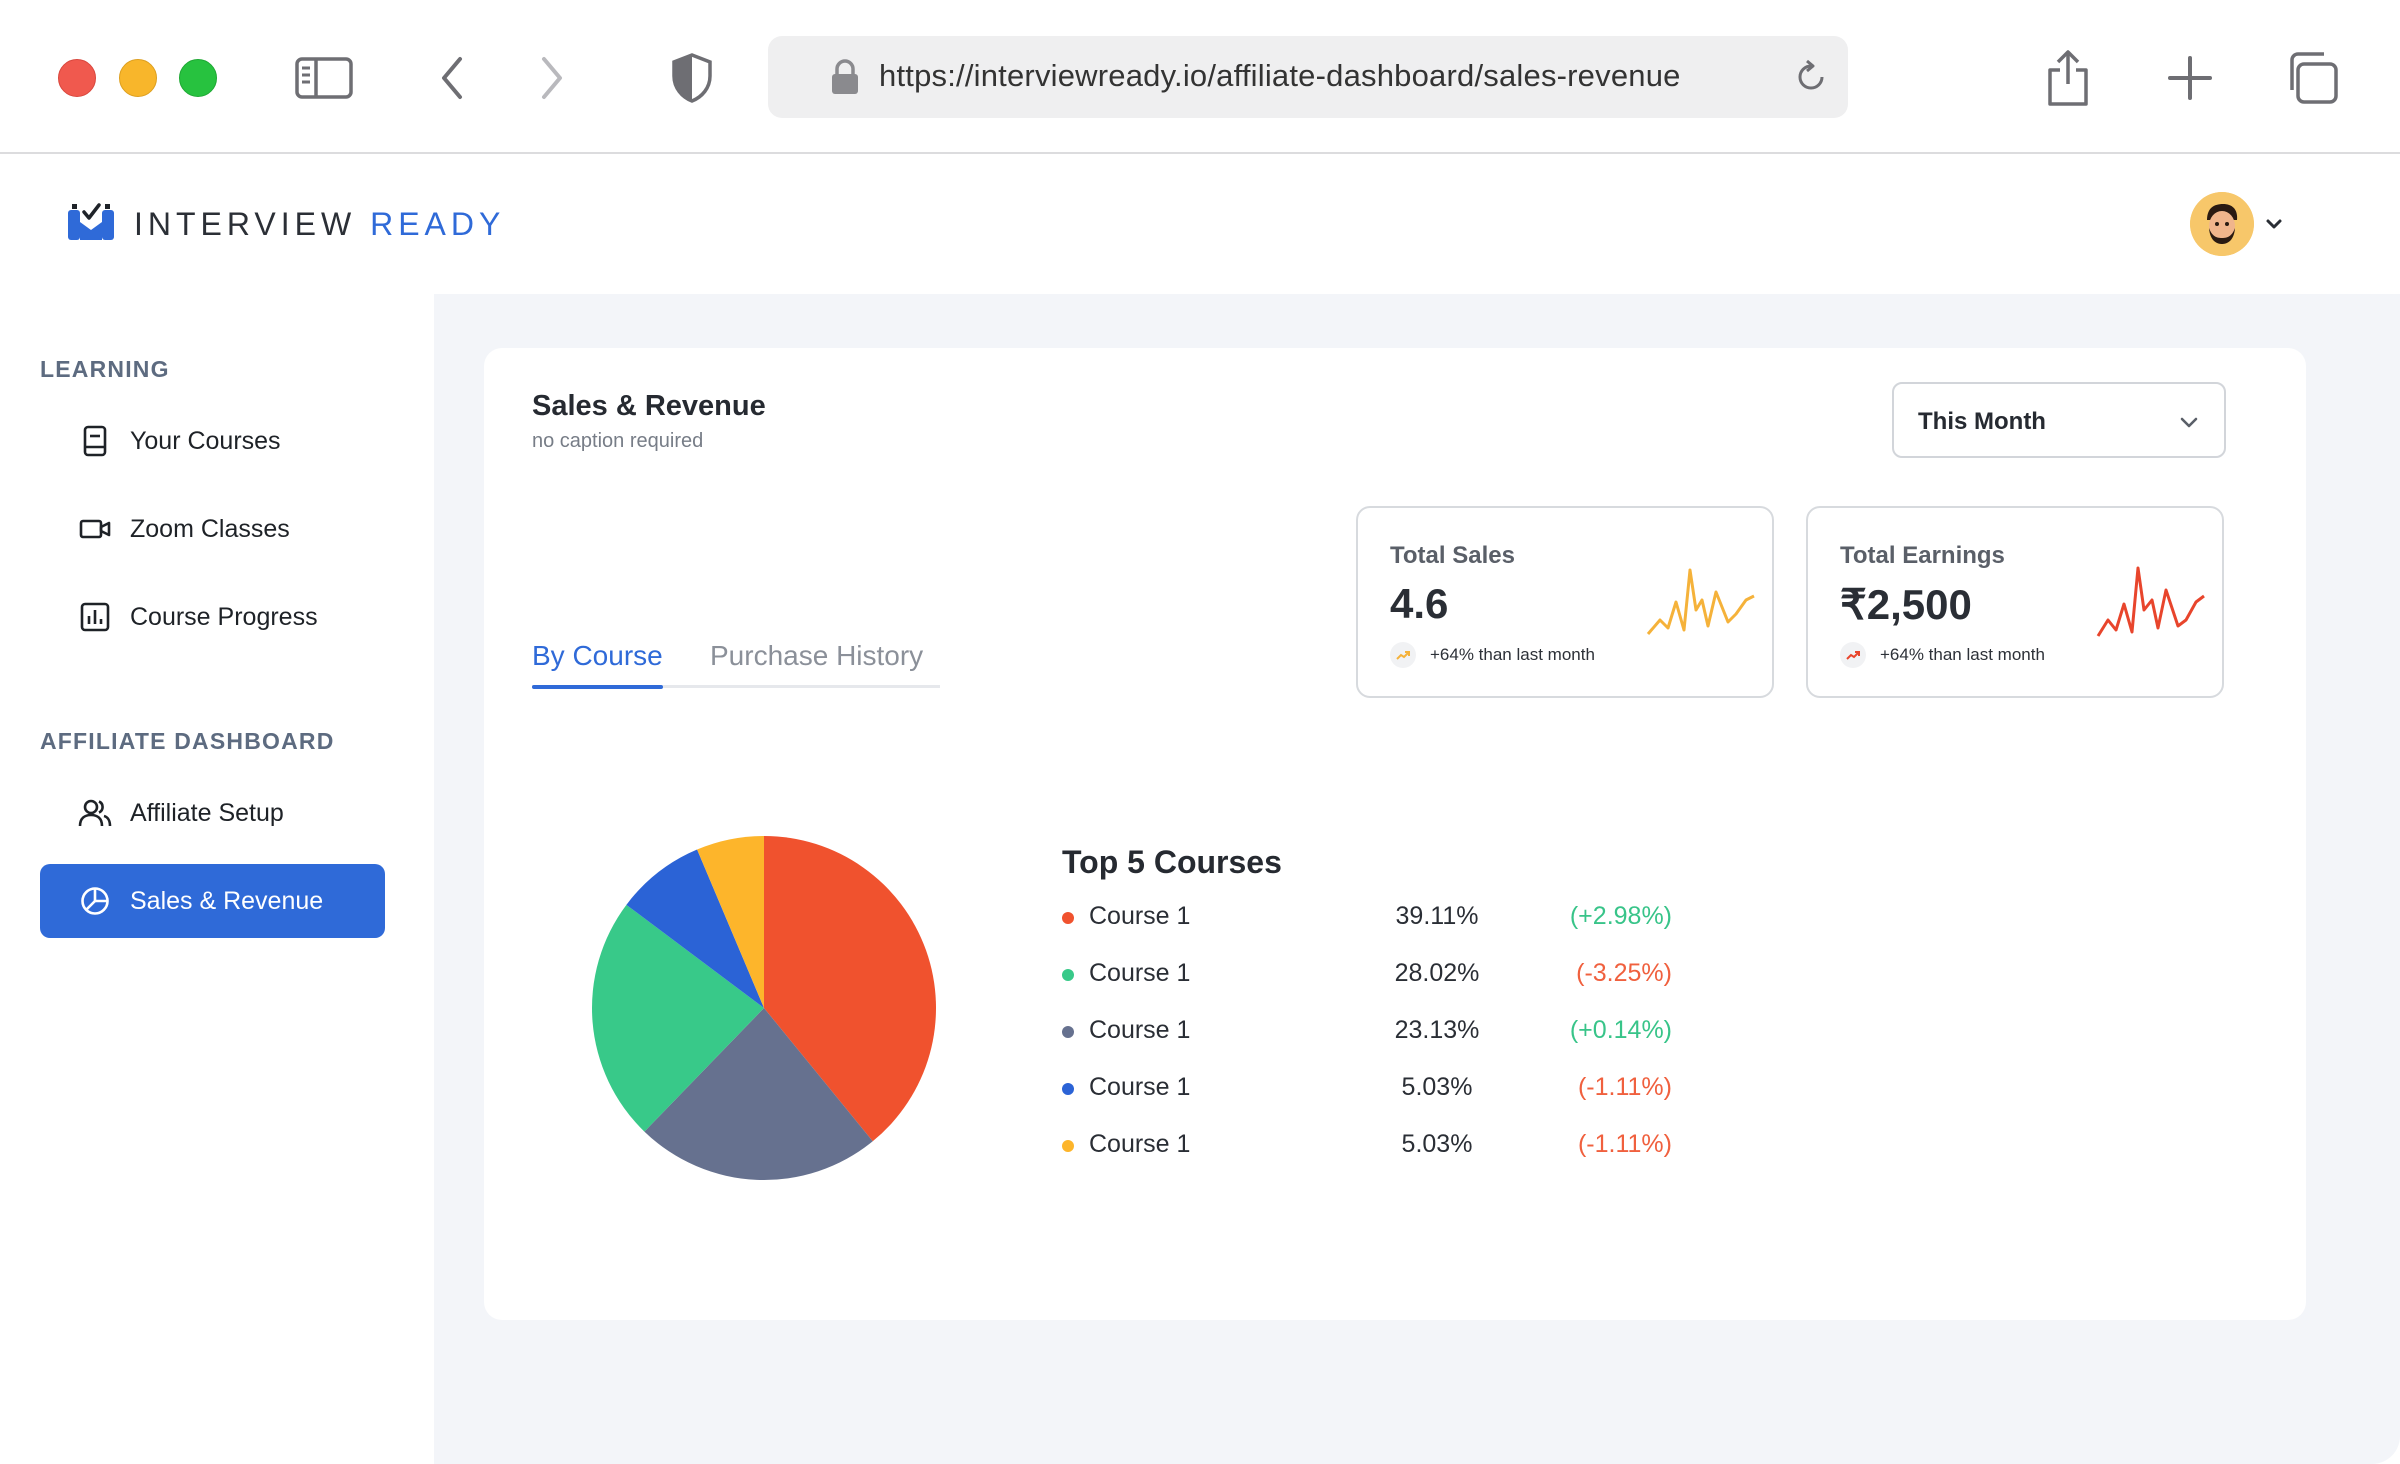 The width and height of the screenshot is (2400, 1464). Describe the element at coordinates (1372, 973) in the screenshot. I see `course-row: Course 1 28.02% (-3.25%)` at that location.